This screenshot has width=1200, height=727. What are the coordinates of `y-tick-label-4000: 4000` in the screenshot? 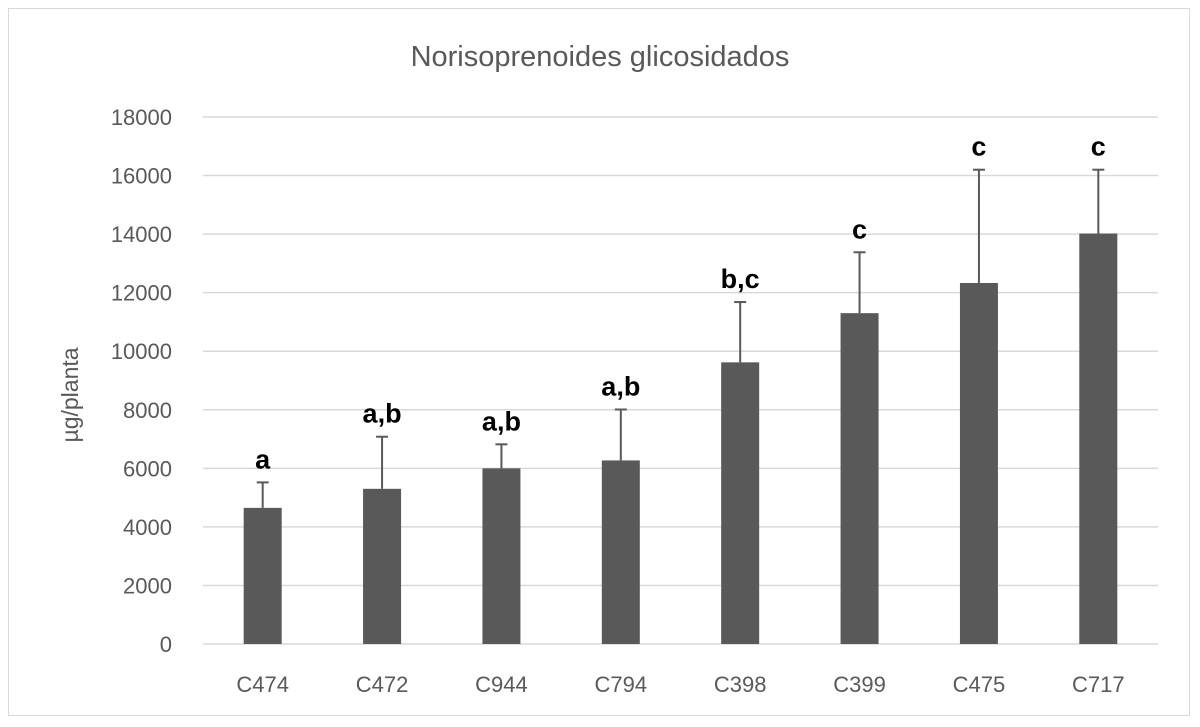 It's located at (147, 527).